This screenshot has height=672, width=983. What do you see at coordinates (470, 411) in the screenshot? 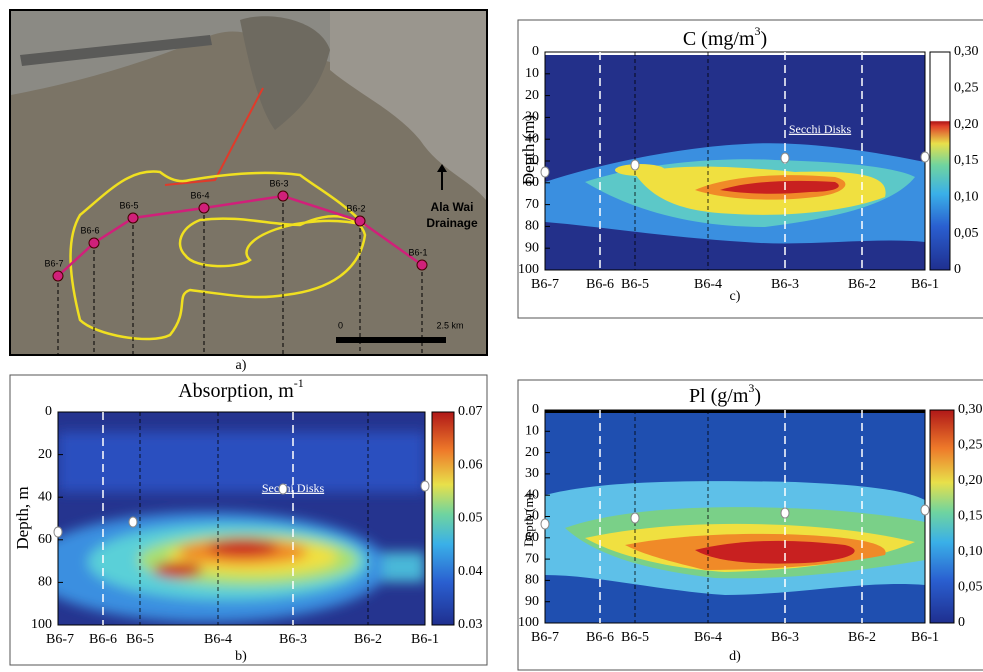
I see `colorbar-label: 0.07` at bounding box center [470, 411].